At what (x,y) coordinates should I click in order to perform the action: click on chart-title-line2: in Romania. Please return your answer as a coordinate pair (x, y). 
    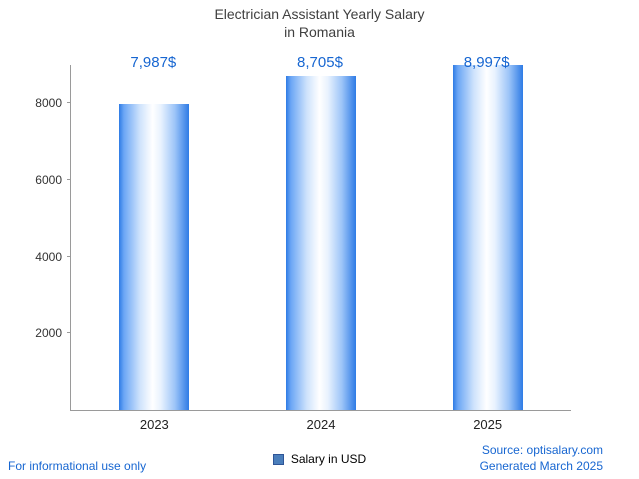
    Looking at the image, I should click on (319, 32).